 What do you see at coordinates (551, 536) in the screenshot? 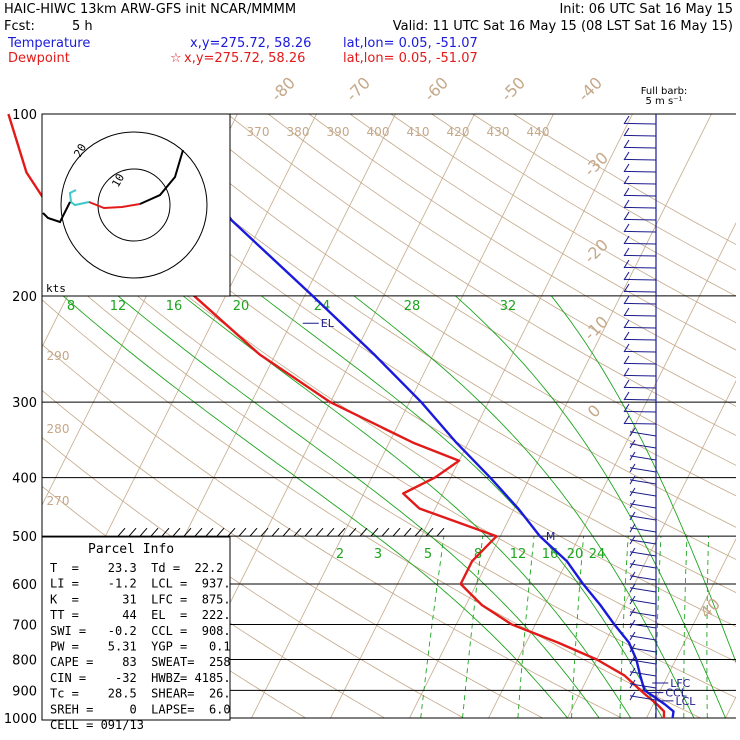
I see `level-marker-m: M` at bounding box center [551, 536].